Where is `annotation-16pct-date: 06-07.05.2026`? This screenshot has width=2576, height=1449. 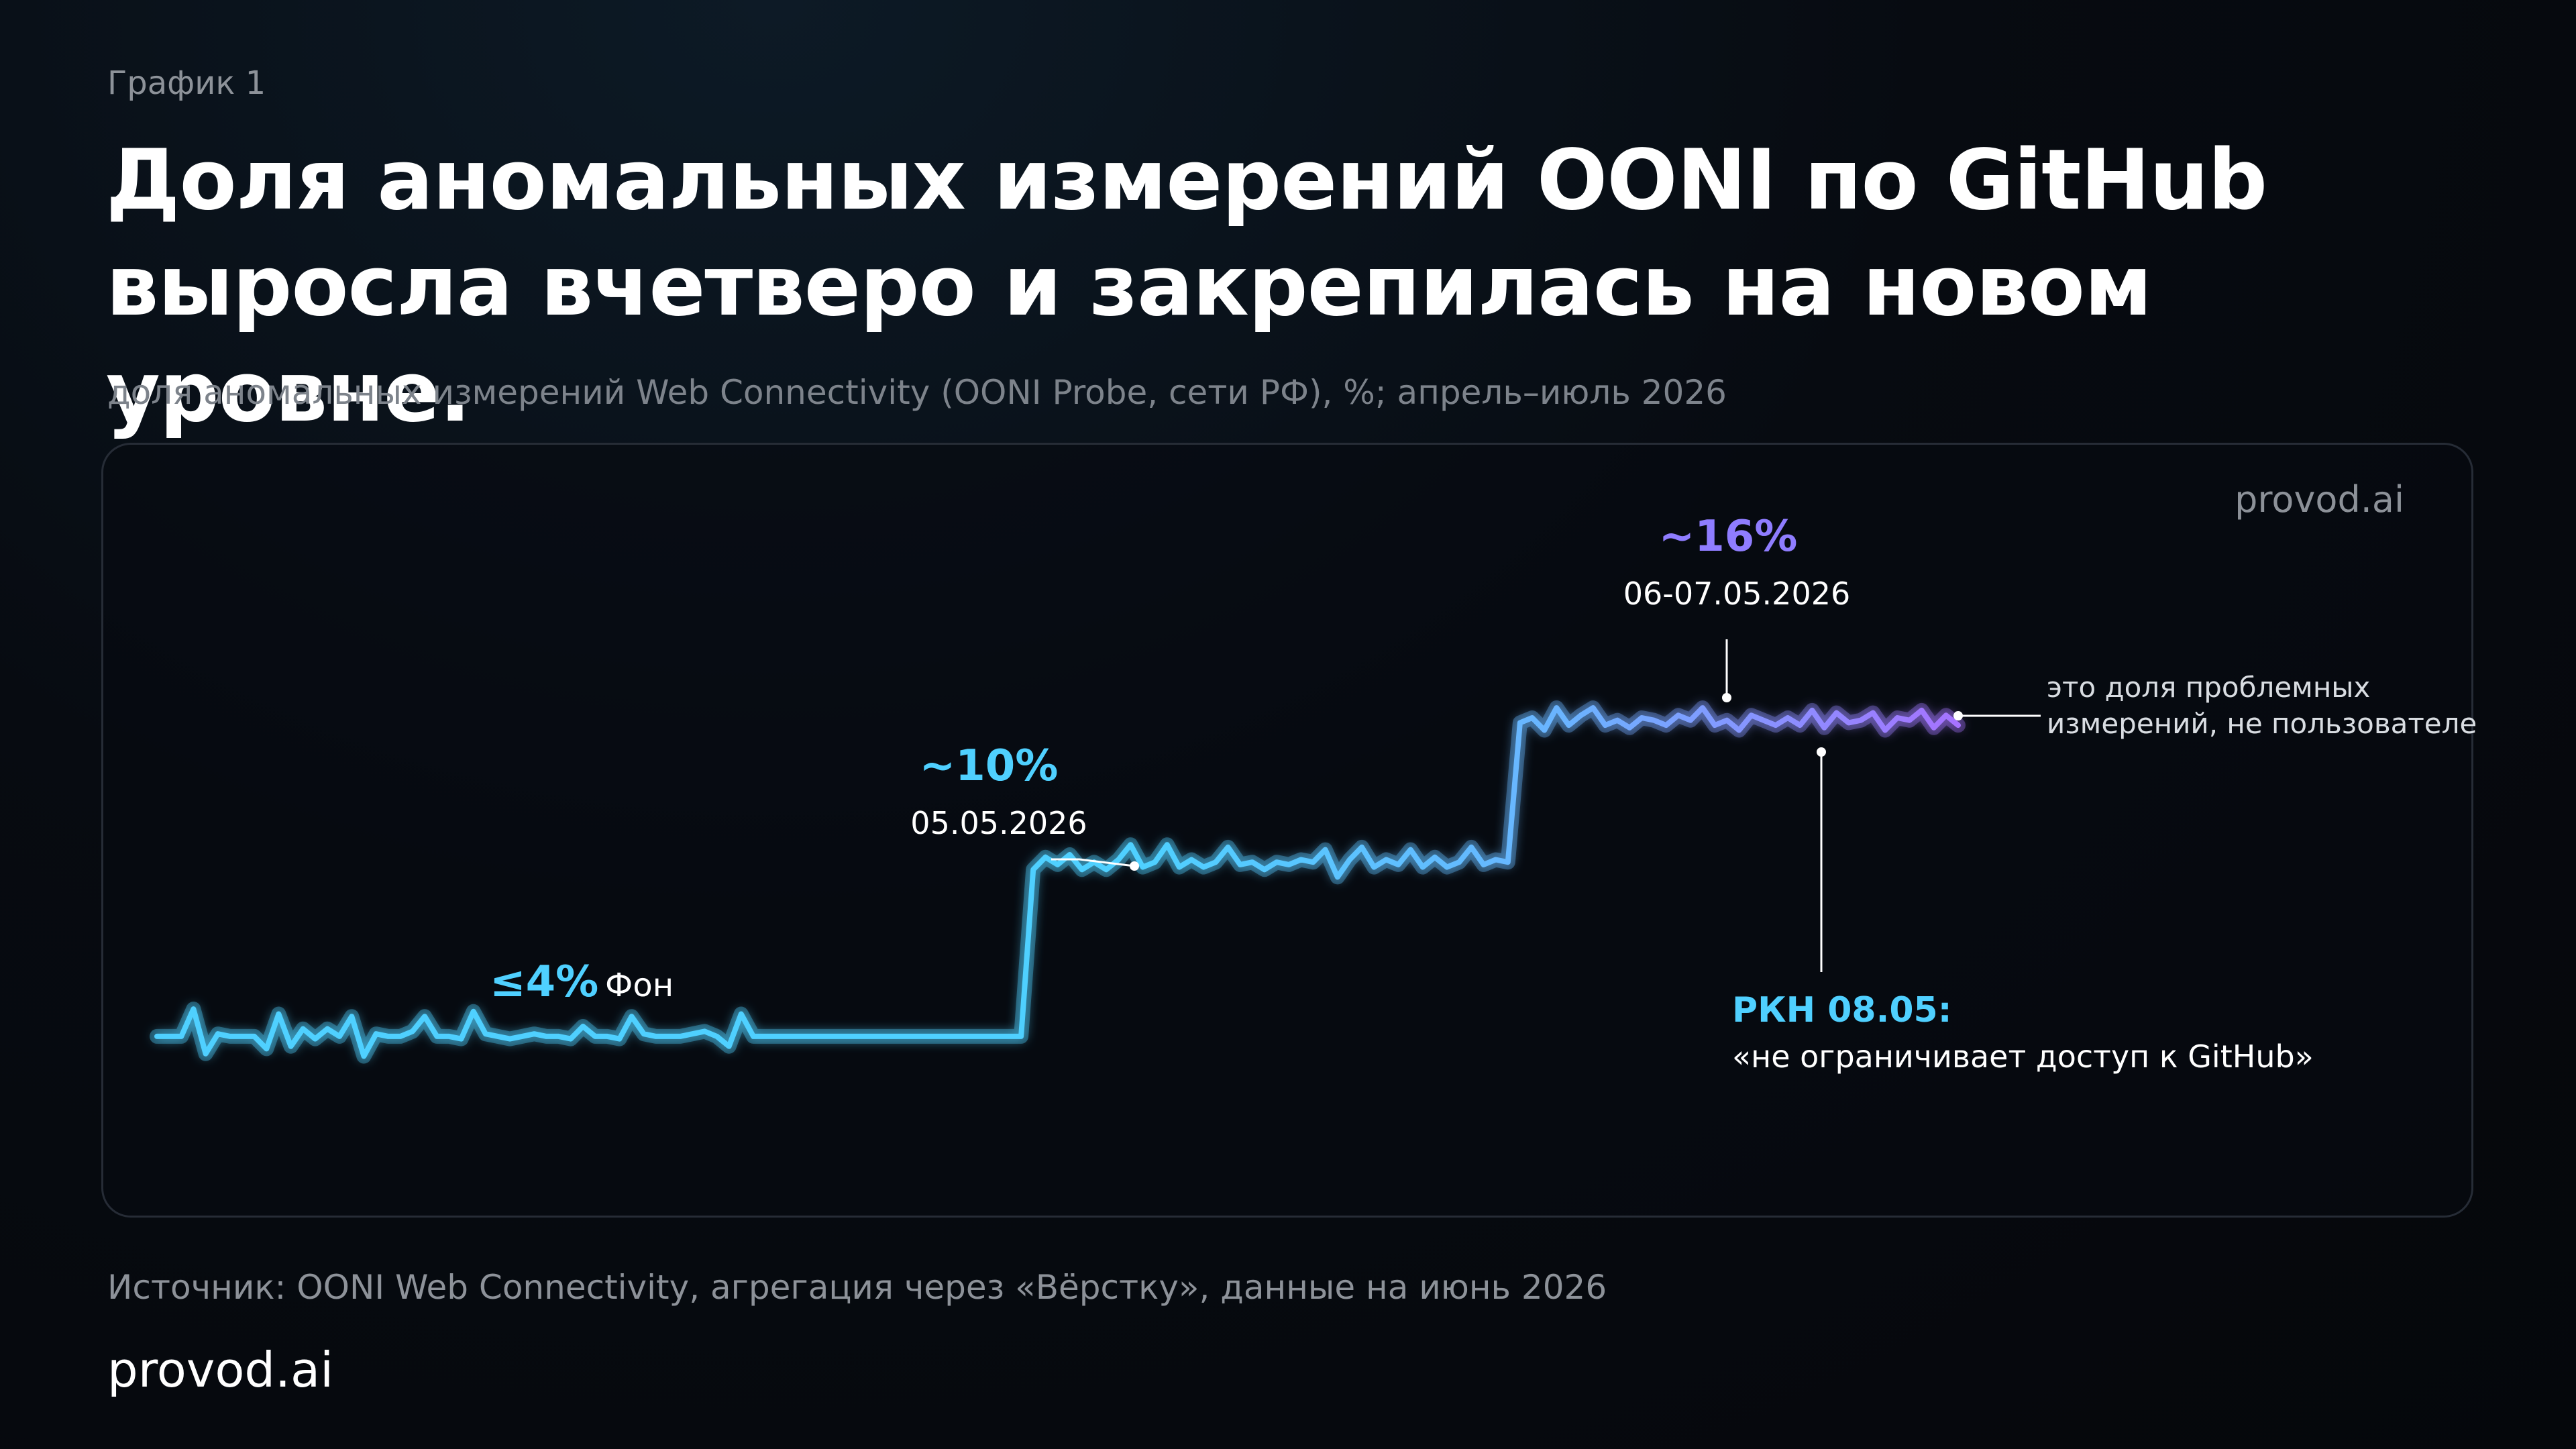
annotation-16pct-date: 06-07.05.2026 is located at coordinates (1737, 594).